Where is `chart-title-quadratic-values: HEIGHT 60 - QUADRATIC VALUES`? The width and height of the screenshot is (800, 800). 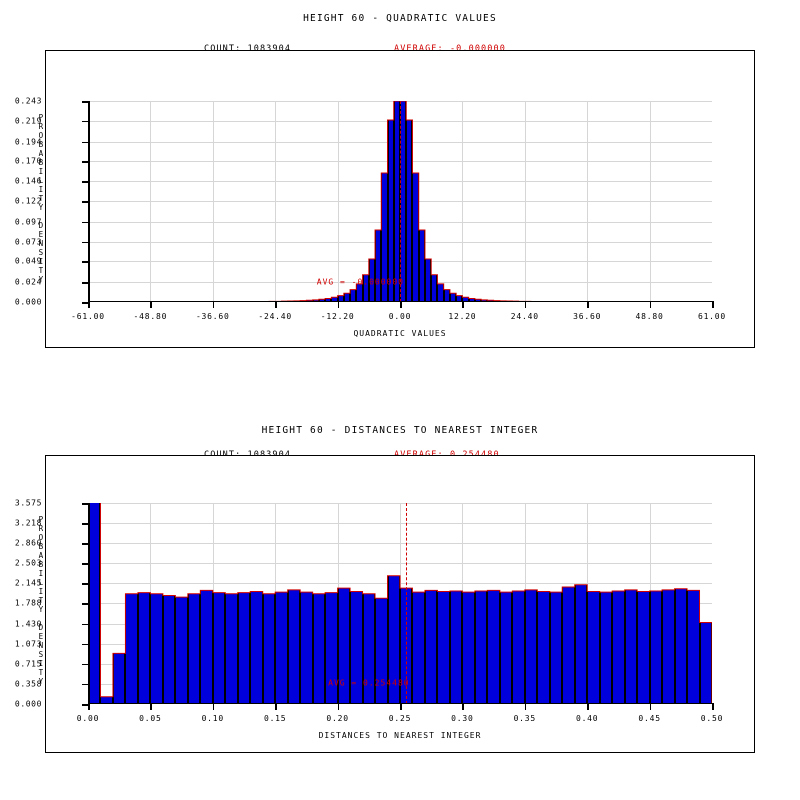
chart-title-quadratic-values: HEIGHT 60 - QUADRATIC VALUES is located at coordinates (400, 18).